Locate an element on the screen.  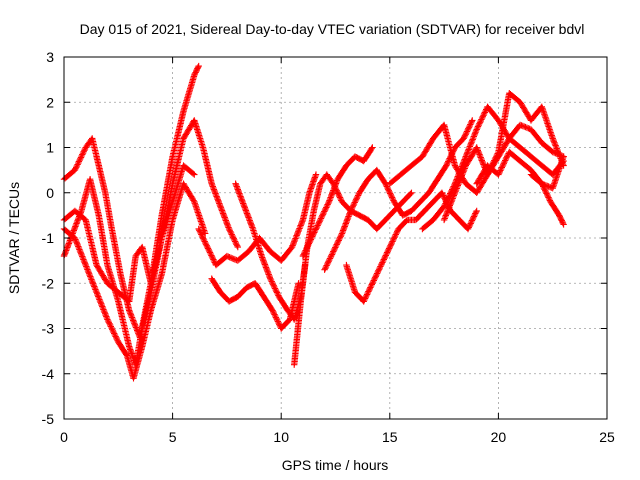
series-sat-p is located at coordinates (547, 172).